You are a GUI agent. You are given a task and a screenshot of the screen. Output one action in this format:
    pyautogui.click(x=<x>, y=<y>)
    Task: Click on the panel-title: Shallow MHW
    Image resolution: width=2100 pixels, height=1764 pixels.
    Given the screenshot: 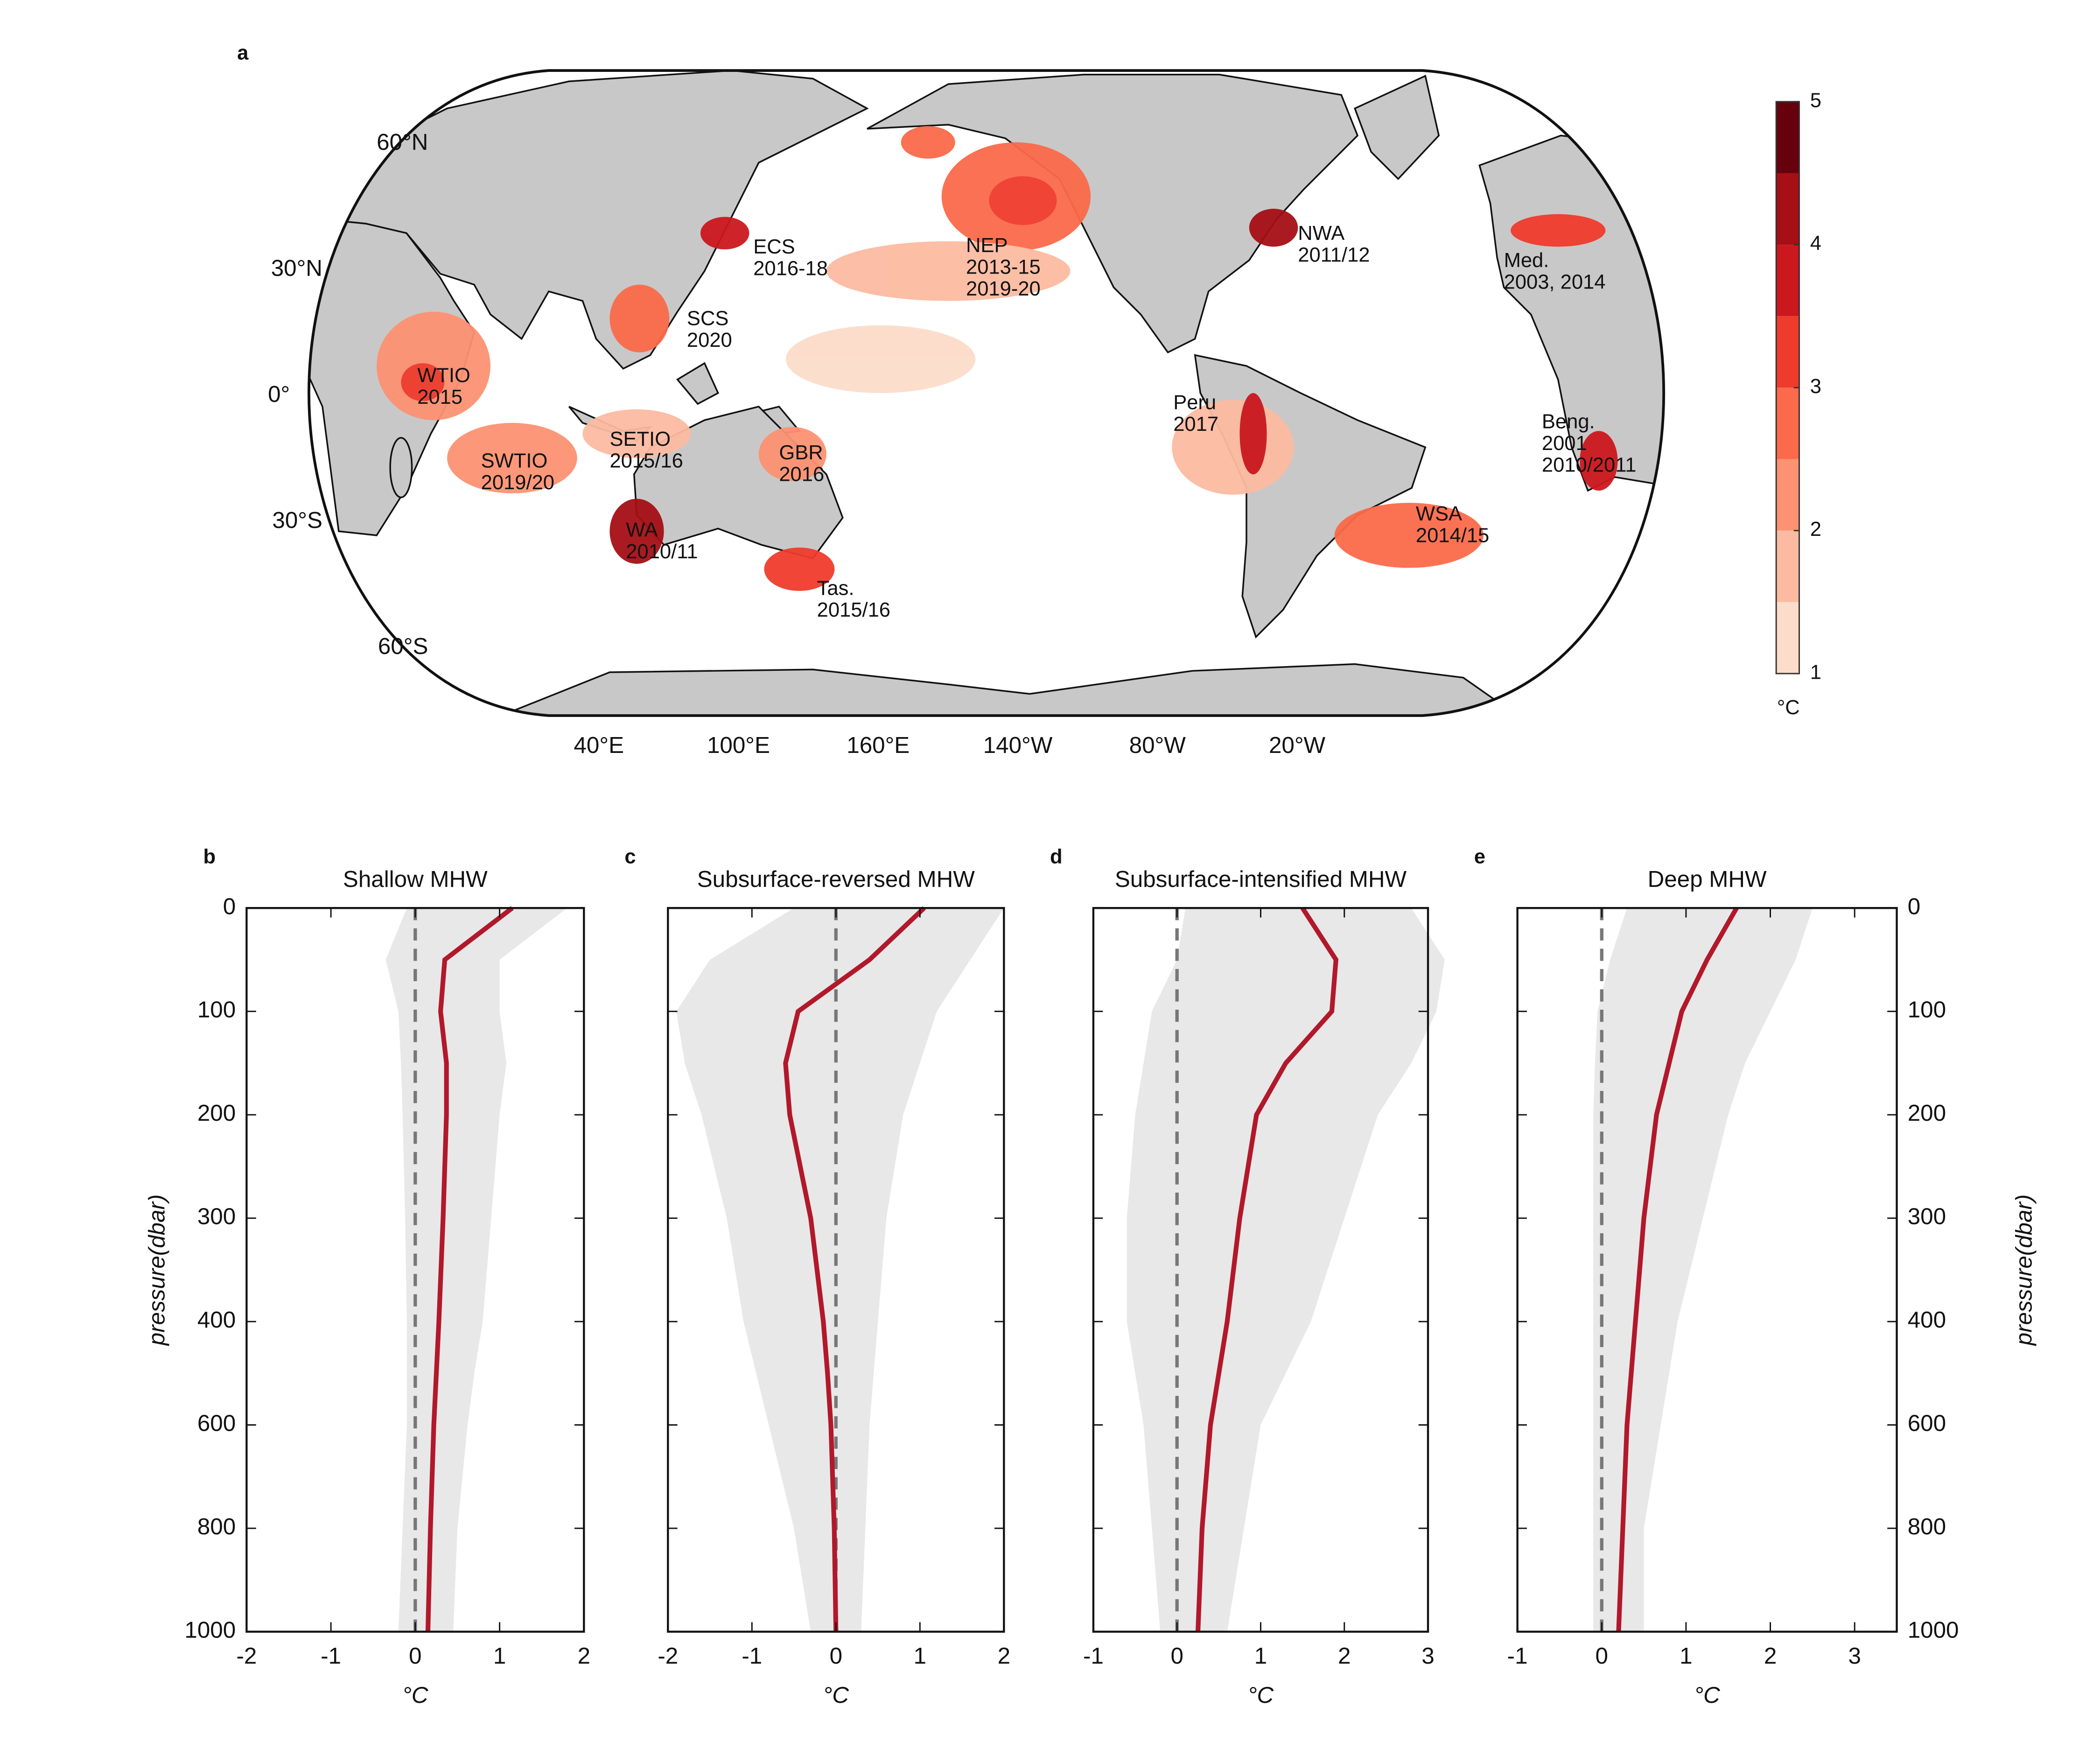 What is the action you would take?
    pyautogui.click(x=415, y=879)
    